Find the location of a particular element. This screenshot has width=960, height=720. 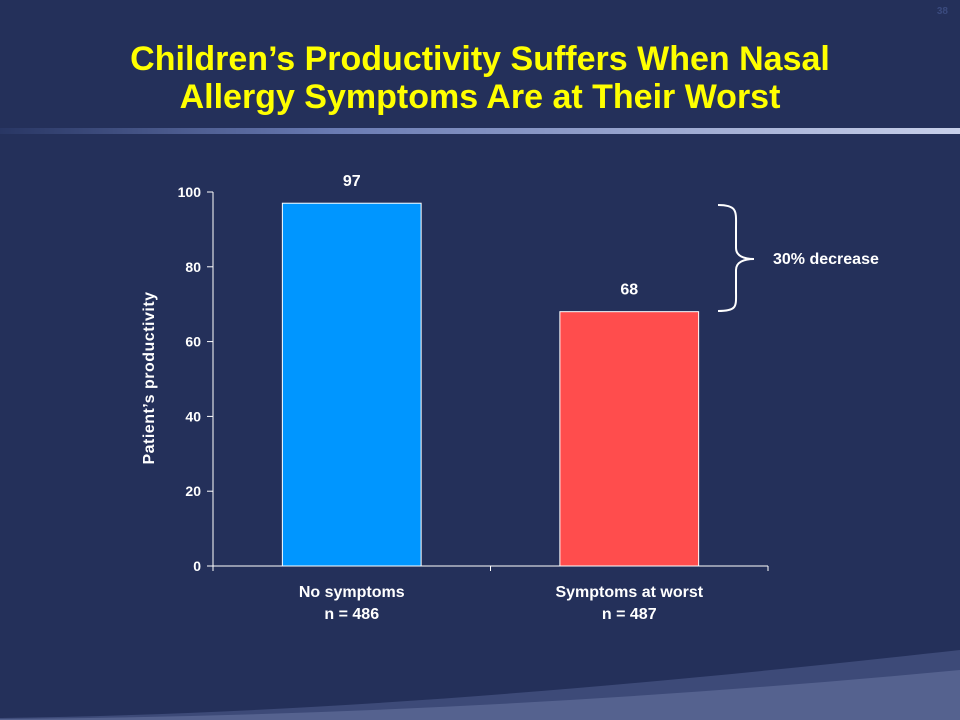

decorative-wave is located at coordinates (480, 685).